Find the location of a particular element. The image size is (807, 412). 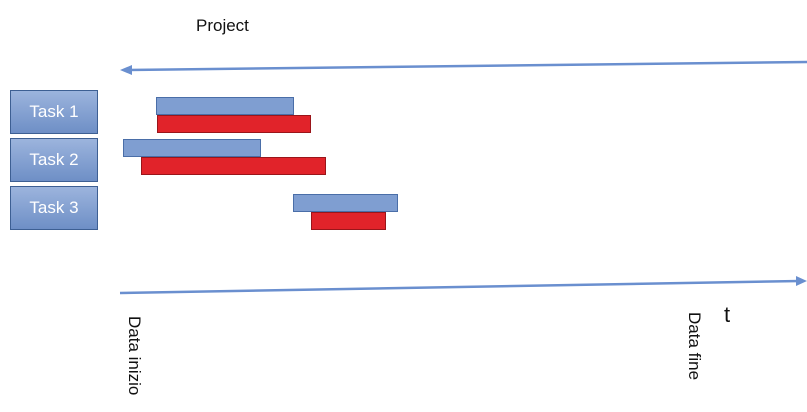

time-axis-arrow is located at coordinates (463, 285).